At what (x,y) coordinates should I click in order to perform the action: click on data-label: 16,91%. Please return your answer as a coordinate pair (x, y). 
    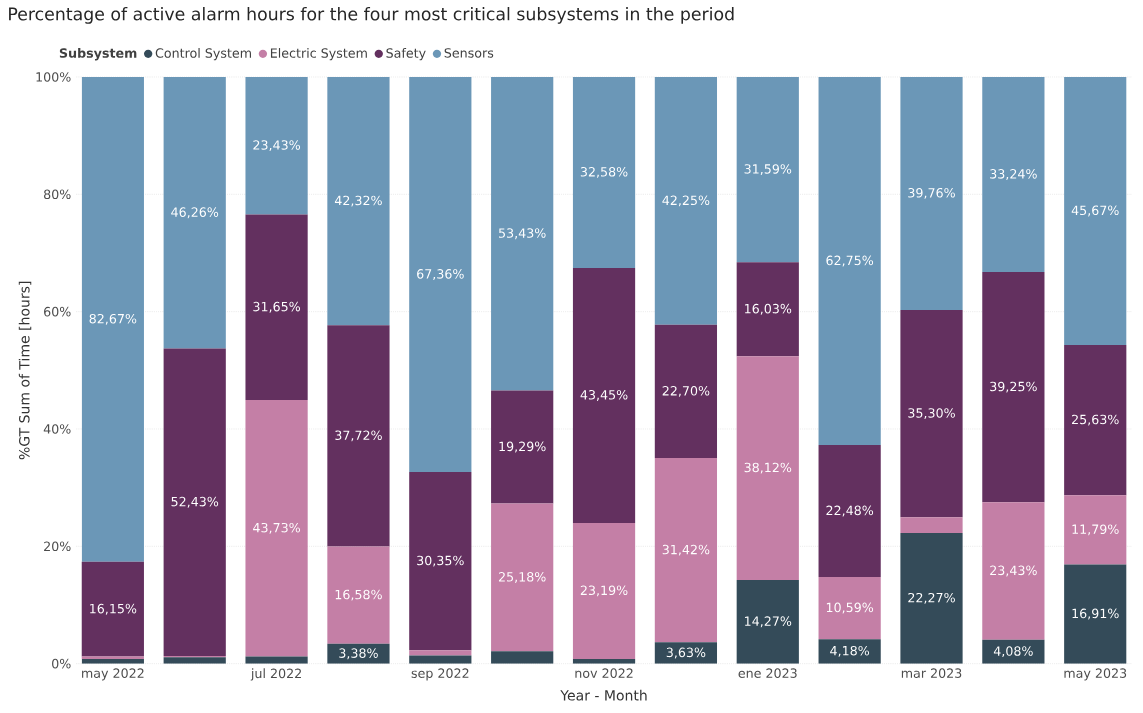
    Looking at the image, I should click on (1095, 614).